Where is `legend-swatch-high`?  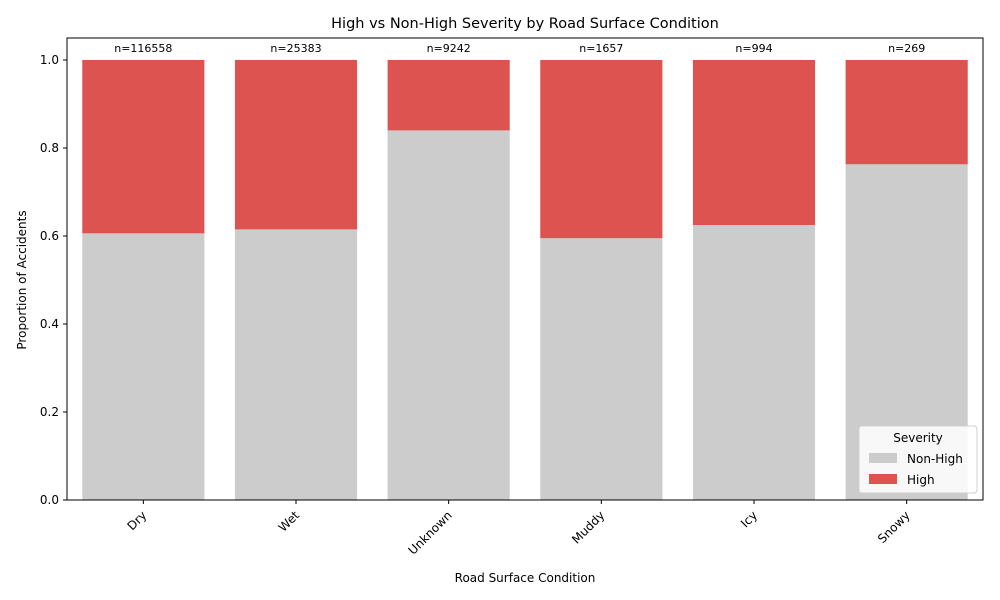
legend-swatch-high is located at coordinates (883, 479).